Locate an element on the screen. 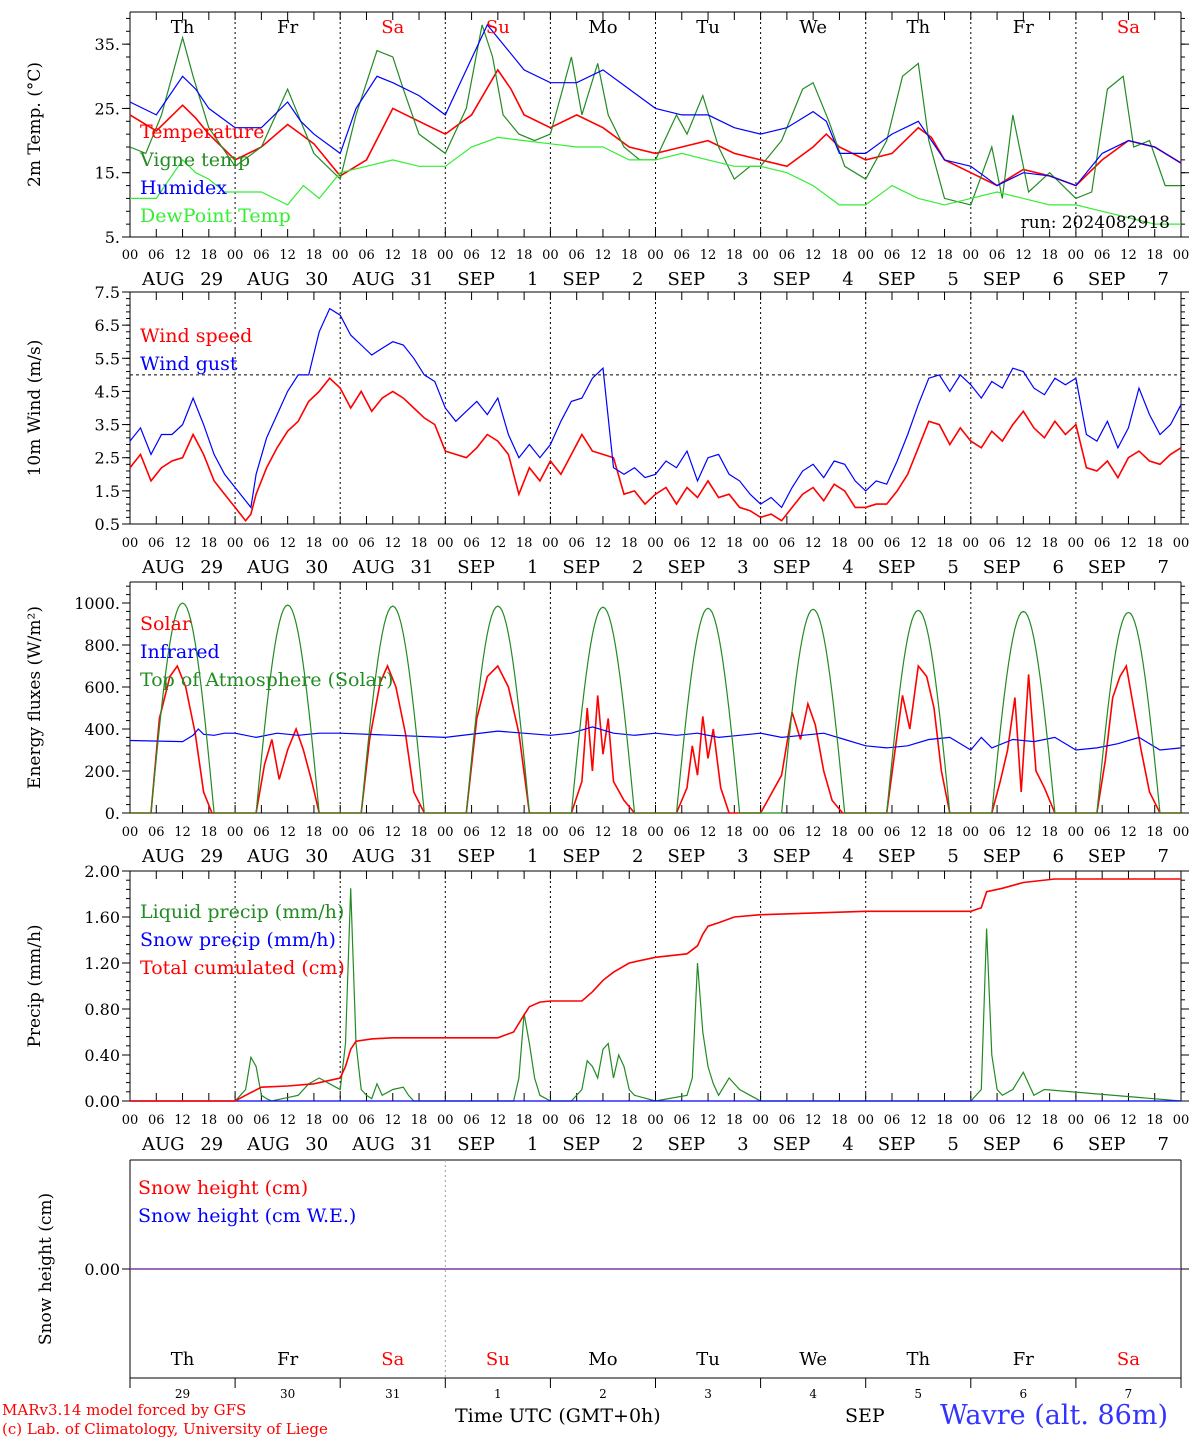 The image size is (1194, 1440). legend-entry: Snow height (cm W.E.) is located at coordinates (247, 1216).